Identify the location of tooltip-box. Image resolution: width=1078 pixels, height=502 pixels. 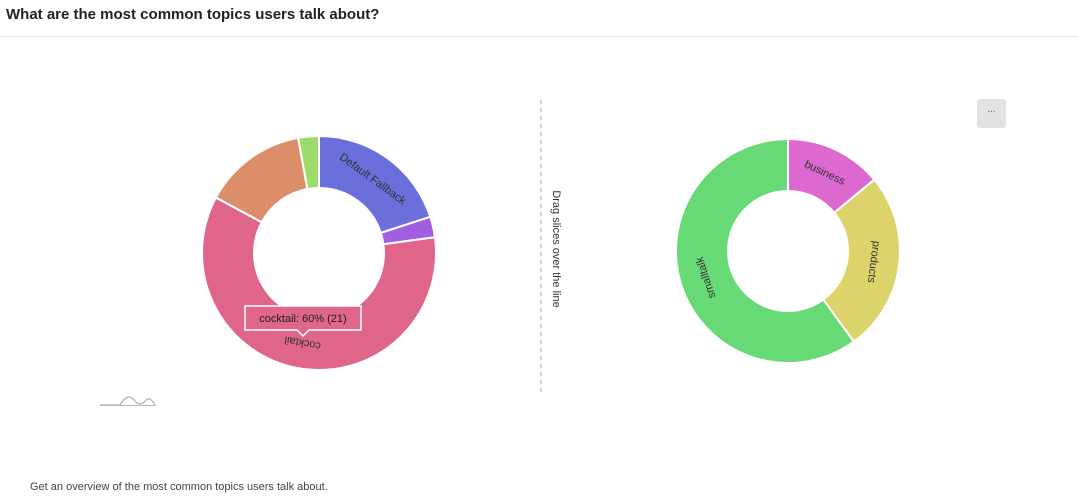
(303, 321).